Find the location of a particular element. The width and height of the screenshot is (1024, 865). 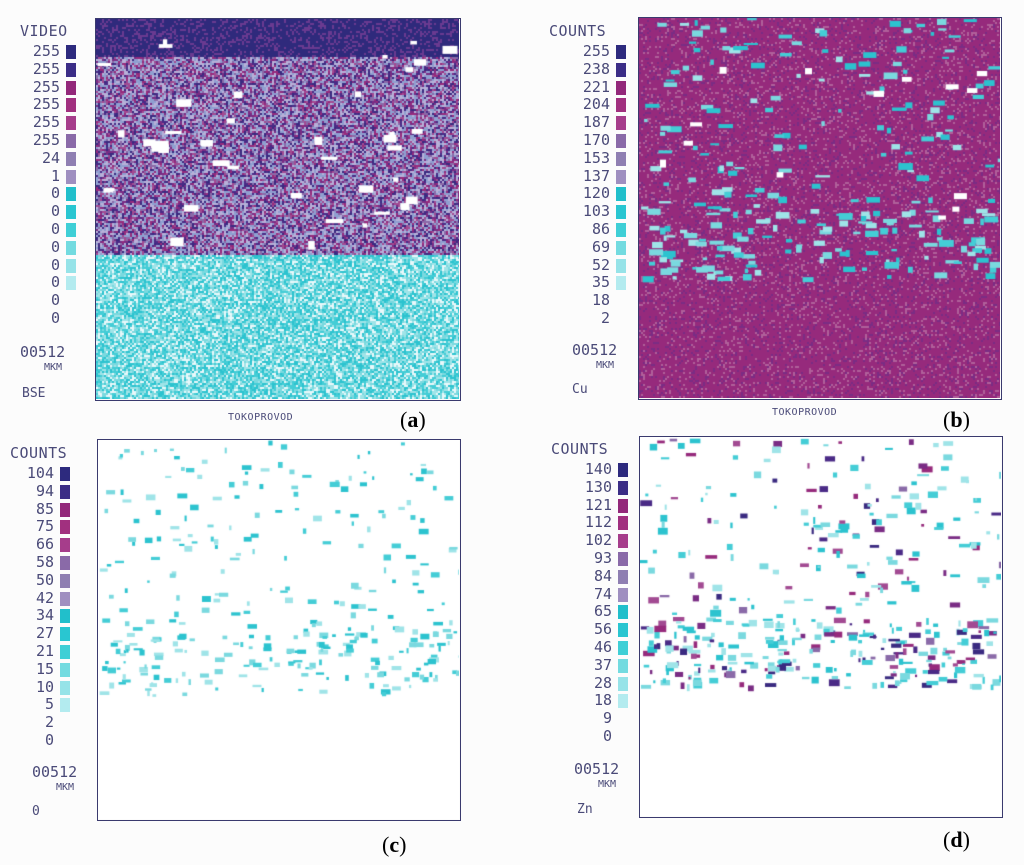

signal-label: 0 is located at coordinates (36, 811).